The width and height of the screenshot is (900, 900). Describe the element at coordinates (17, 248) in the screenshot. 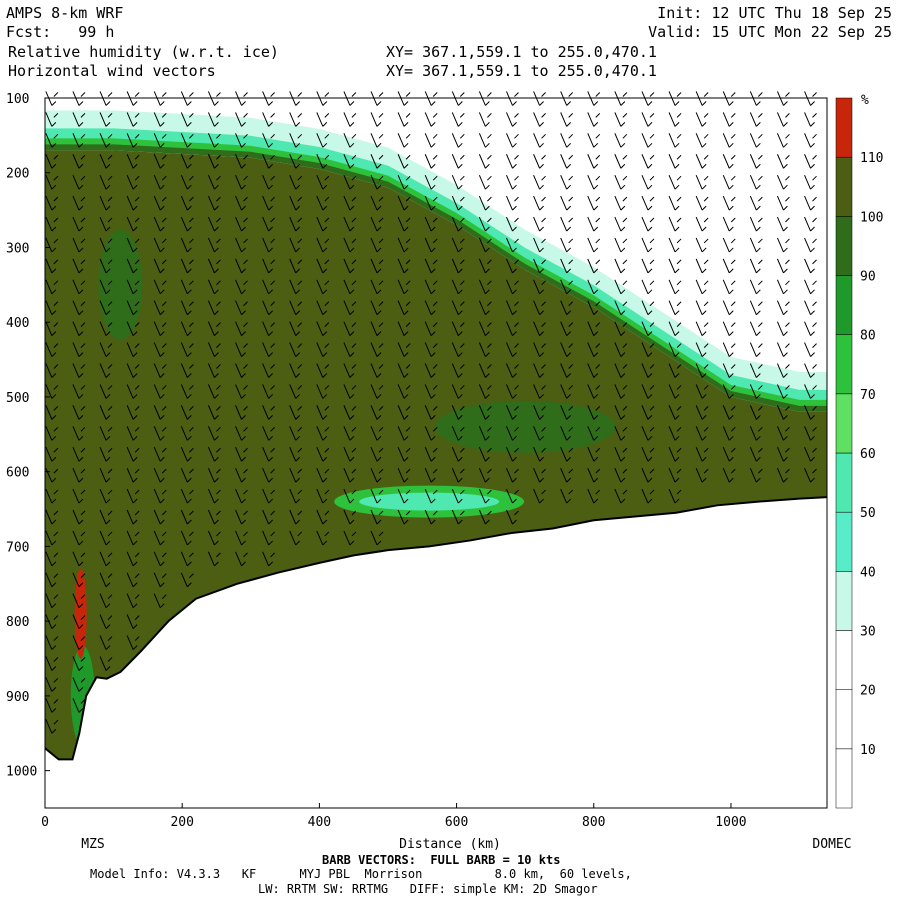

I see `y-tick-label: 300` at that location.